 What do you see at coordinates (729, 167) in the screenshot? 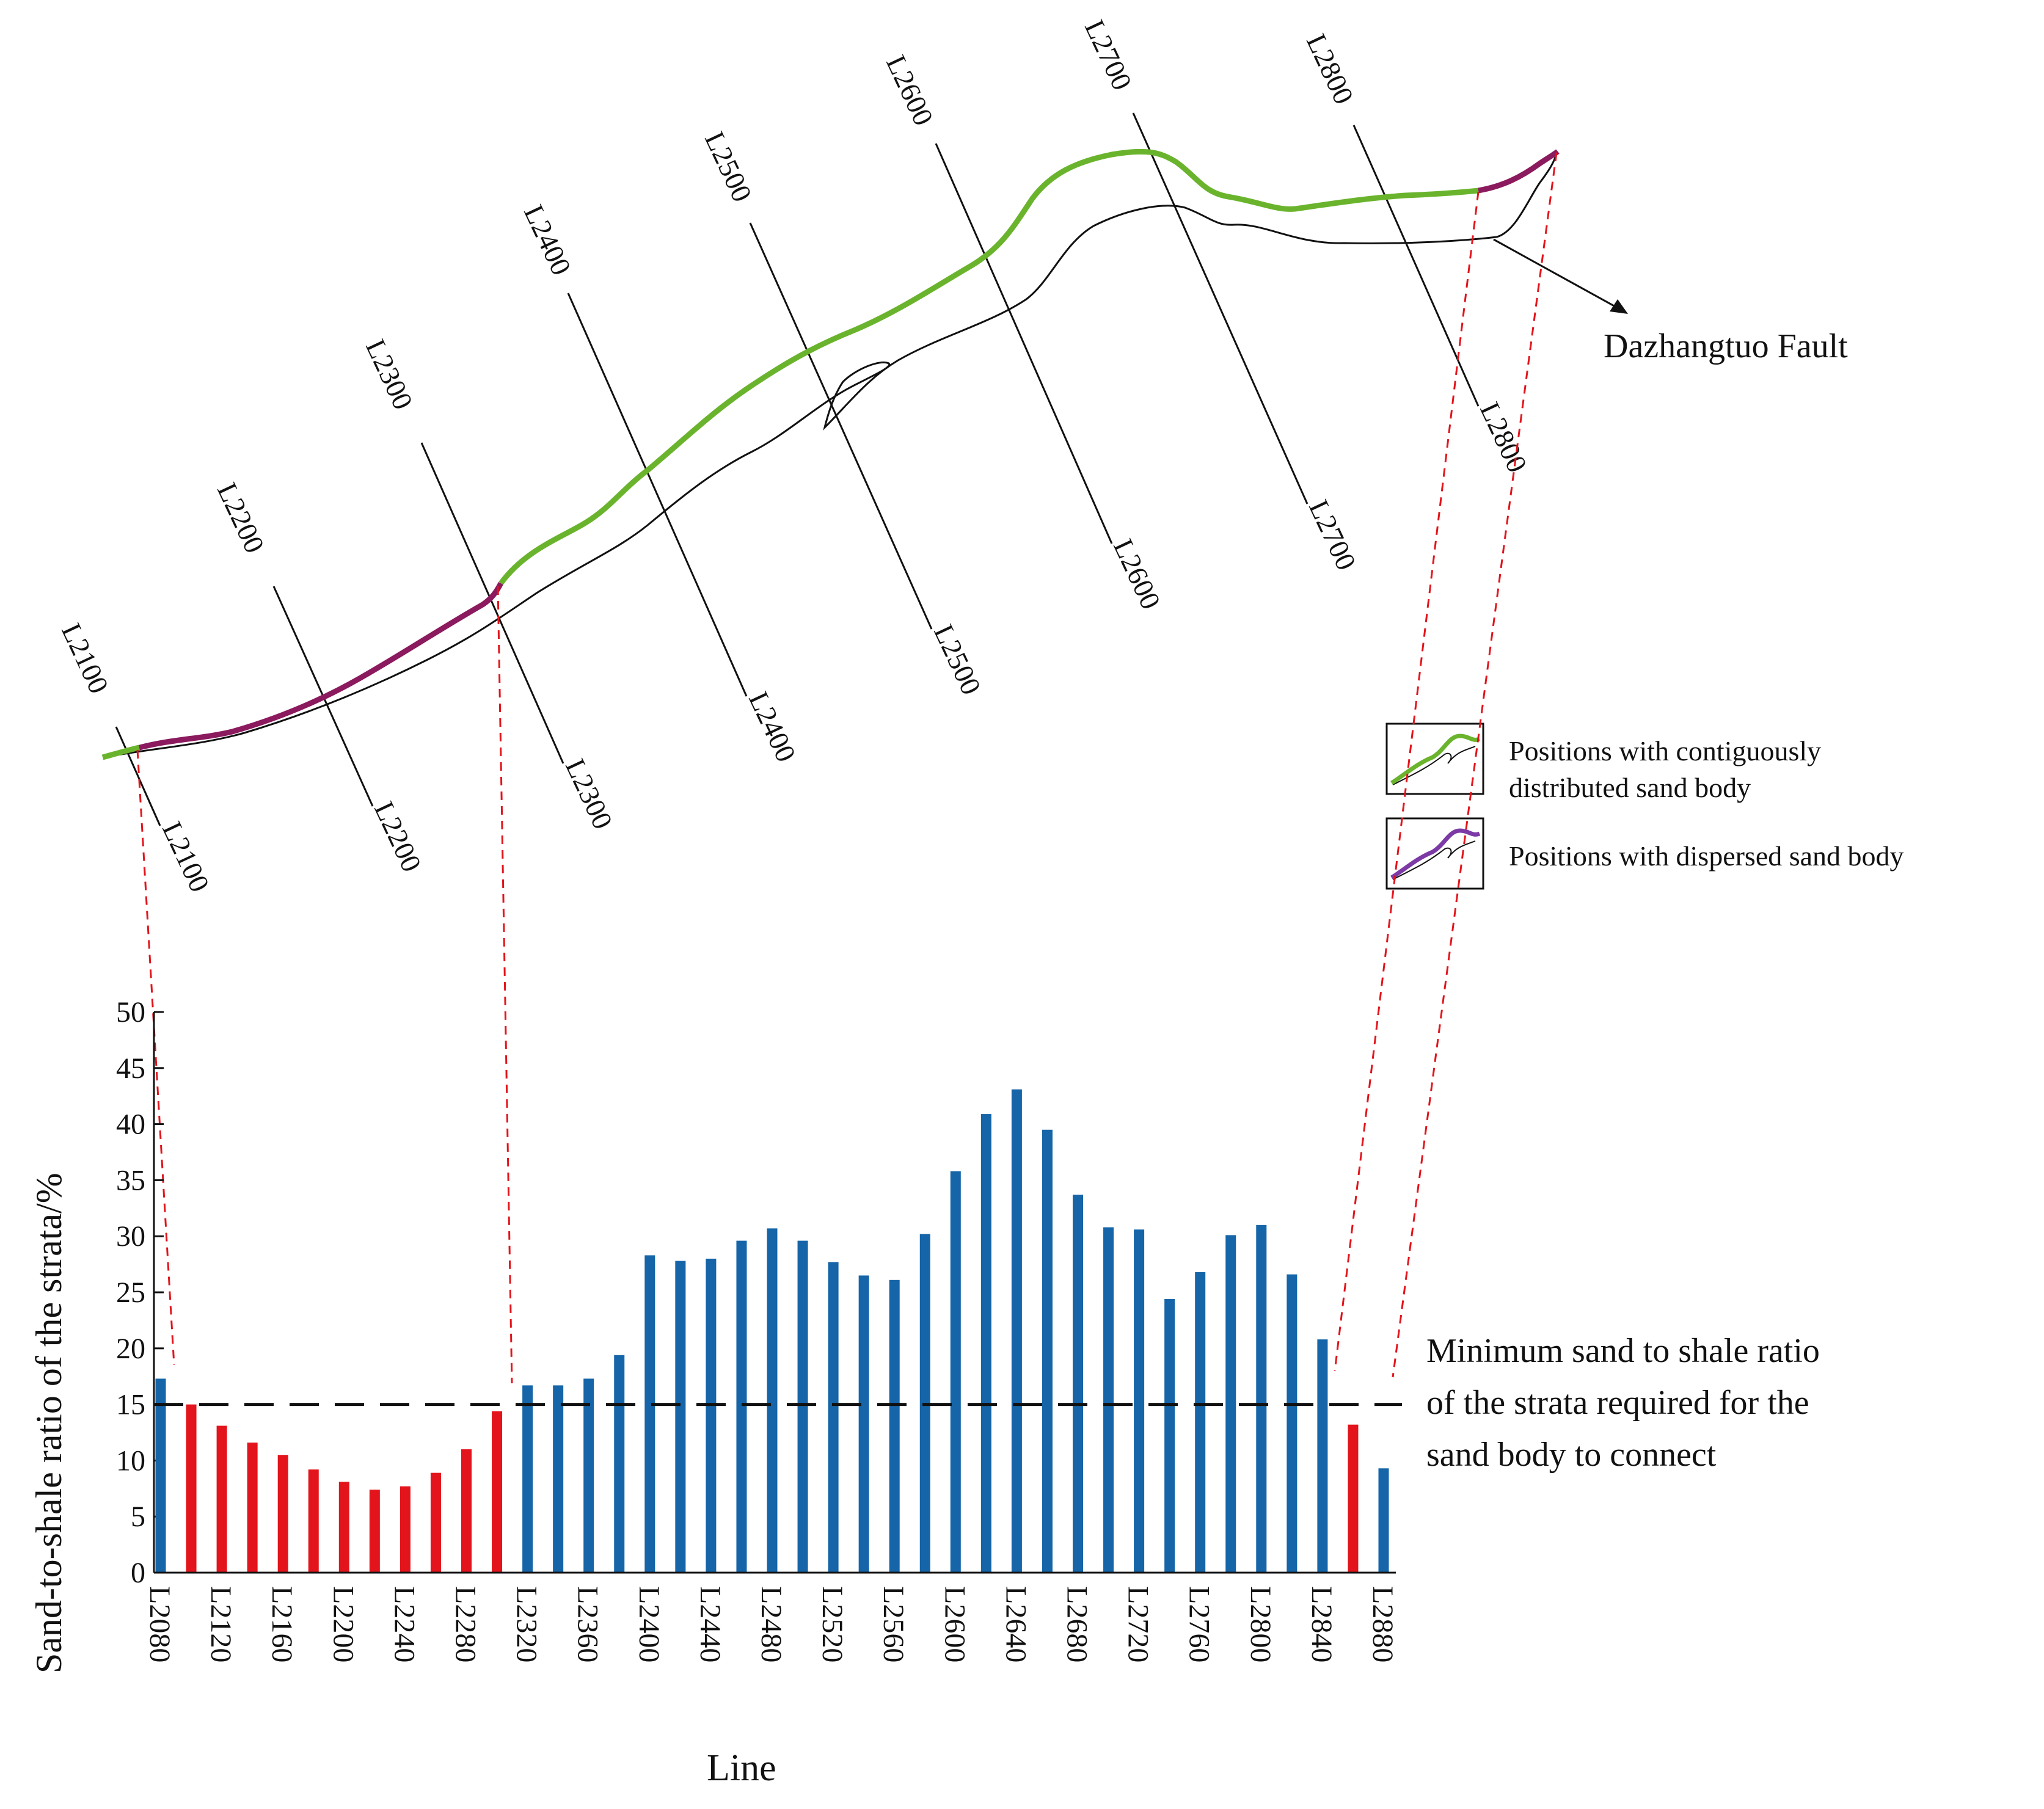
I see `survey-label-l2500-top: L2500` at bounding box center [729, 167].